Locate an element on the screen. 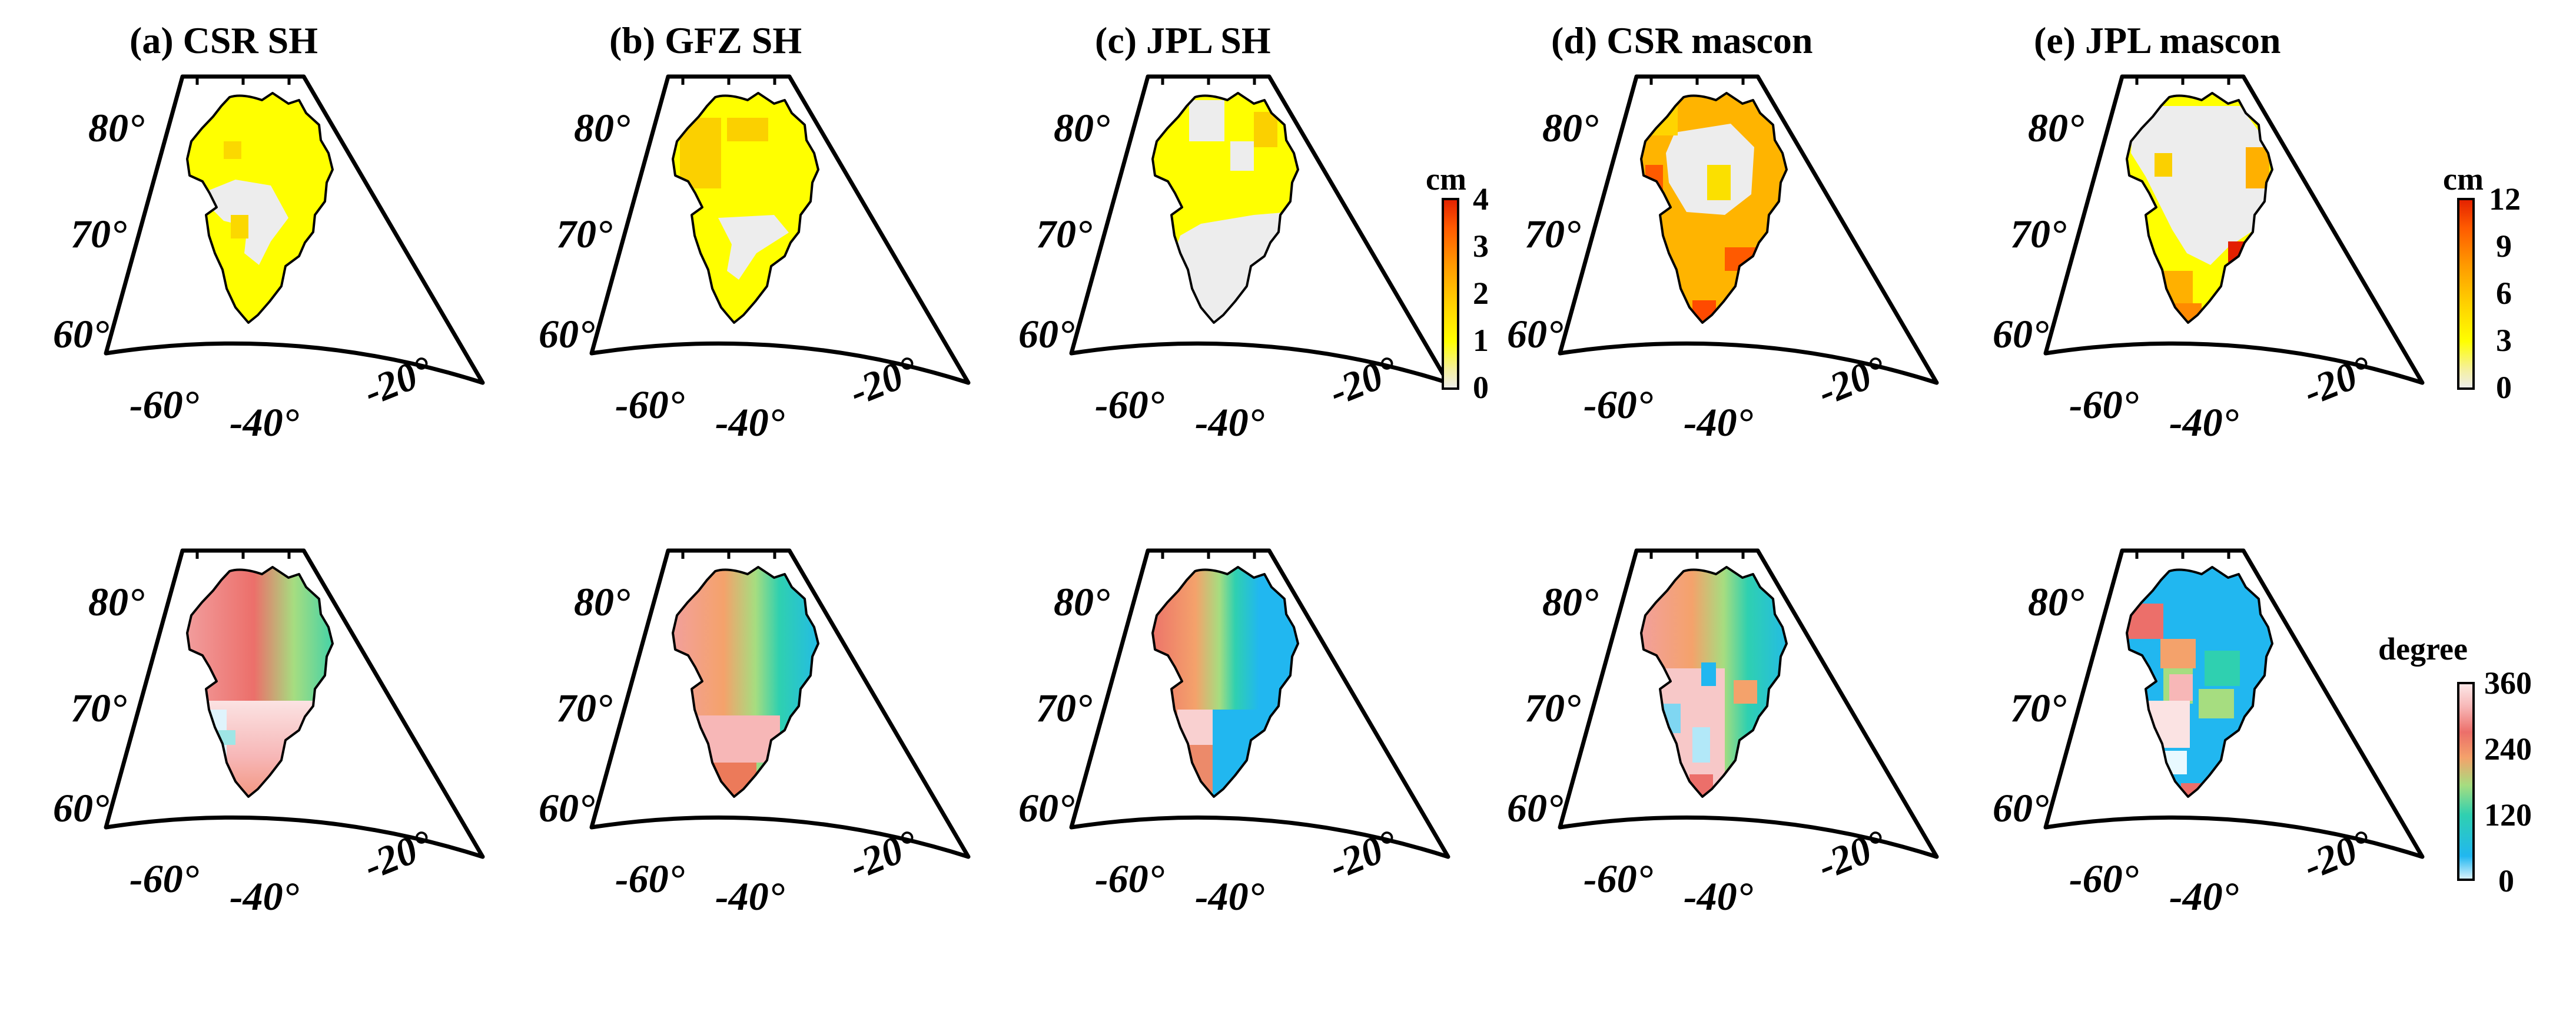 The height and width of the screenshot is (1014, 2576). colorbar-amp-mascon: cm 12 9 6 3 0 is located at coordinates (2482, 283).